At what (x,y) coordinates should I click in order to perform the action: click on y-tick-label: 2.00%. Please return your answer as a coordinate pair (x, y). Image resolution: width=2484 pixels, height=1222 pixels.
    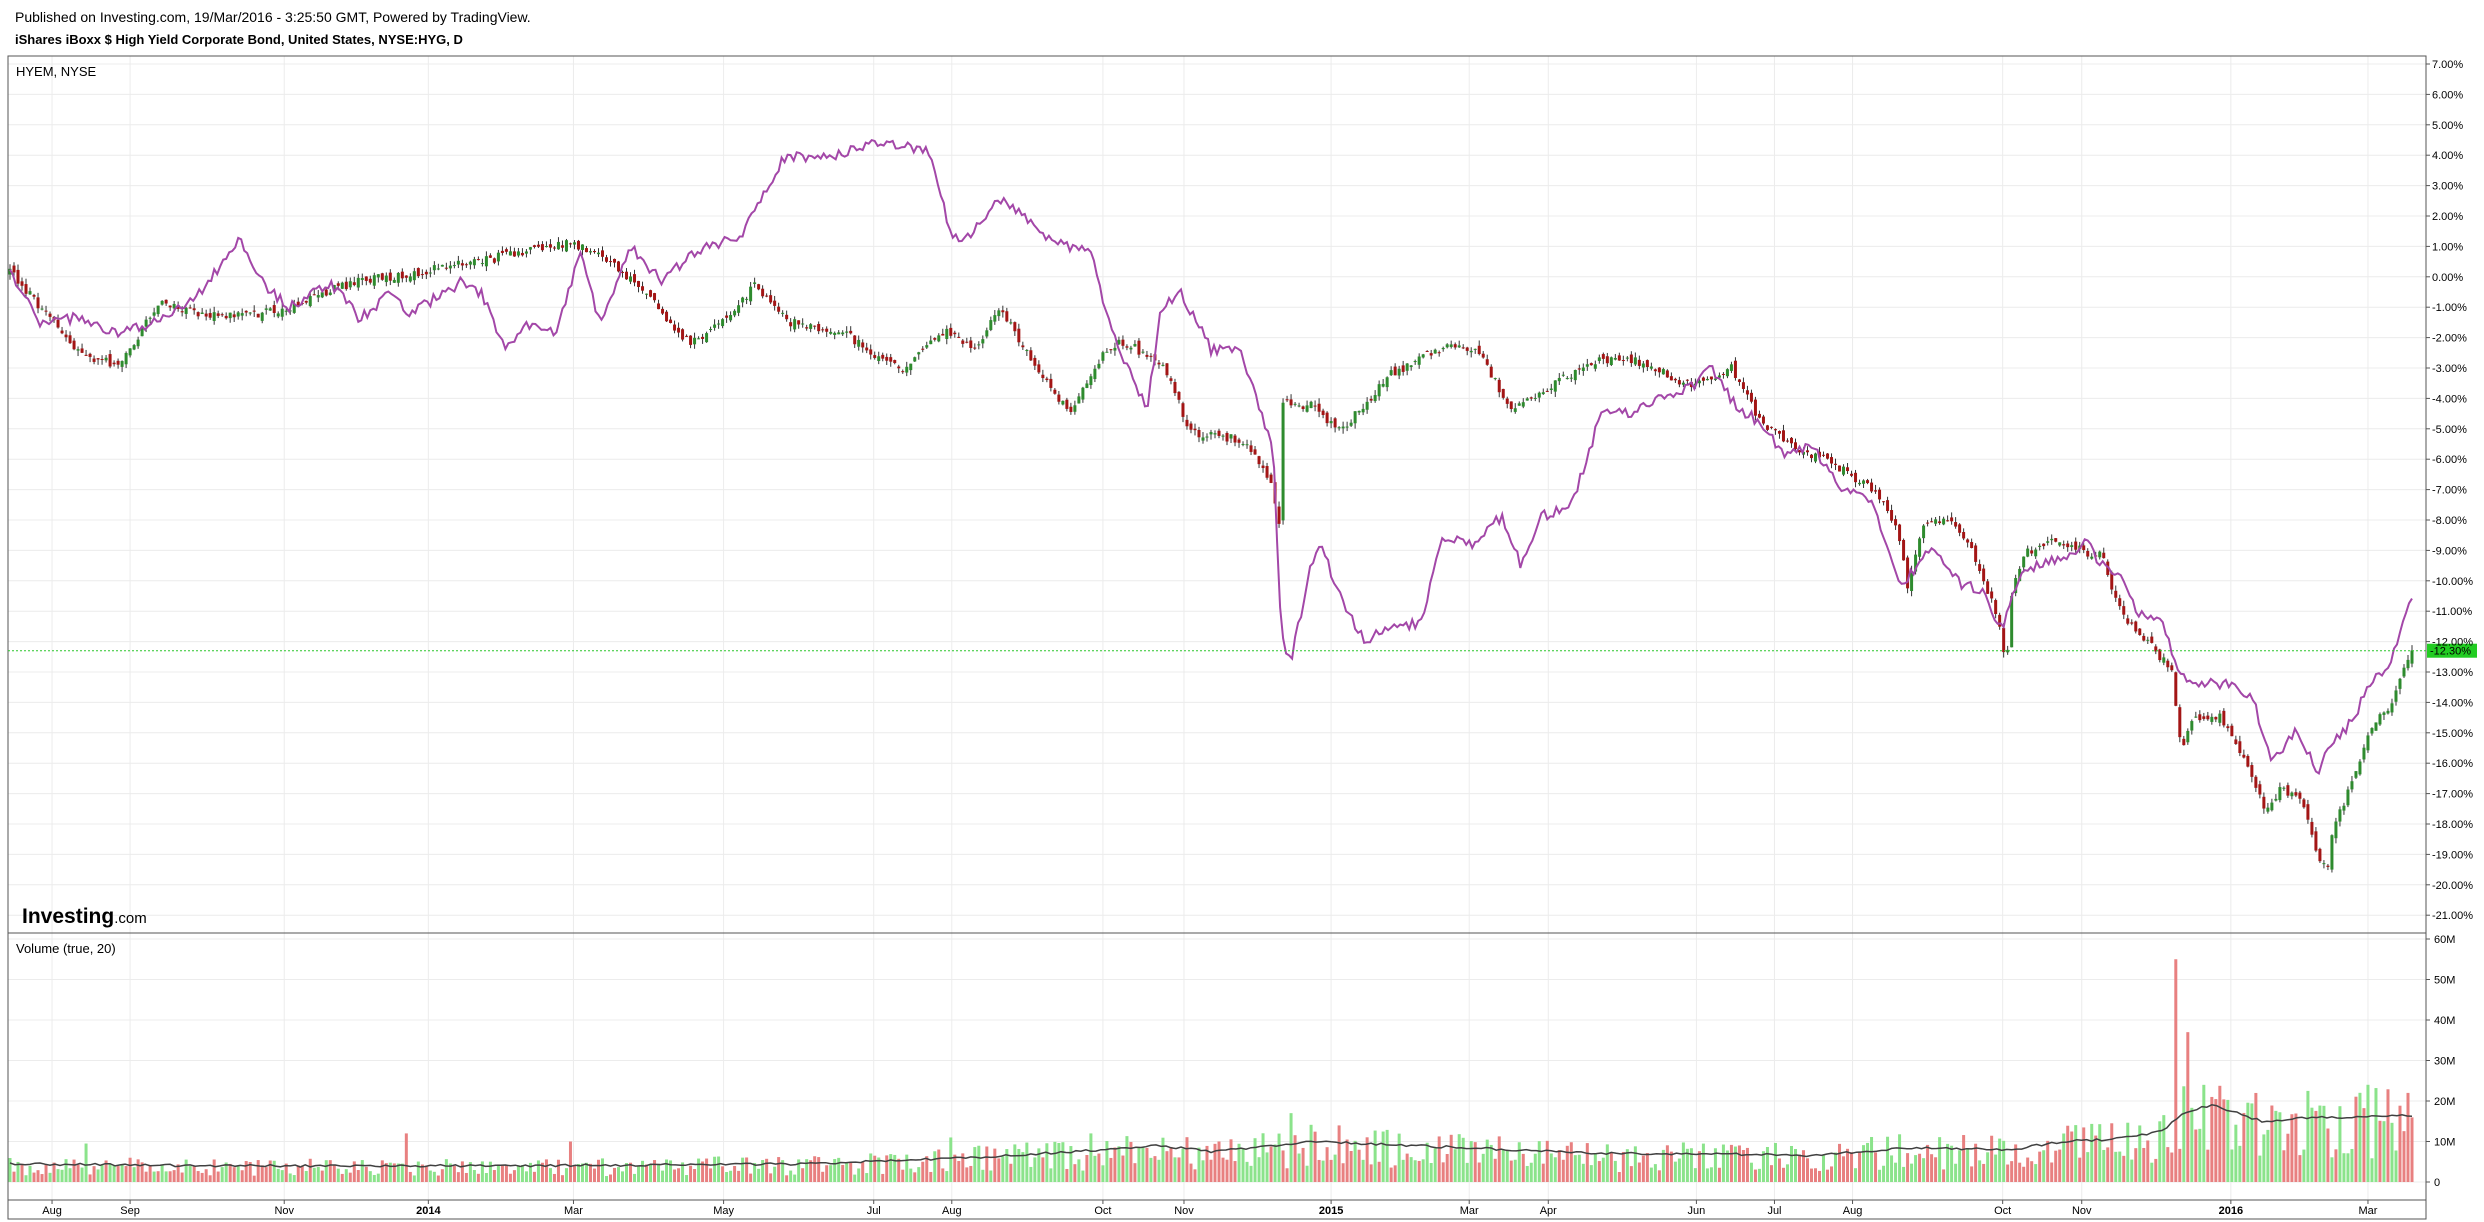
    Looking at the image, I should click on (2447, 217).